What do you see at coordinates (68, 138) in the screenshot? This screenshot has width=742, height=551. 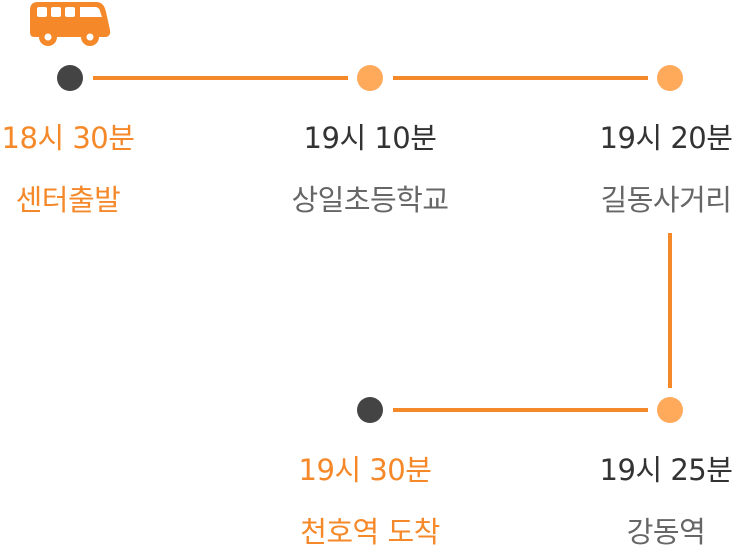 I see `stop-time-start: 18시 30분` at bounding box center [68, 138].